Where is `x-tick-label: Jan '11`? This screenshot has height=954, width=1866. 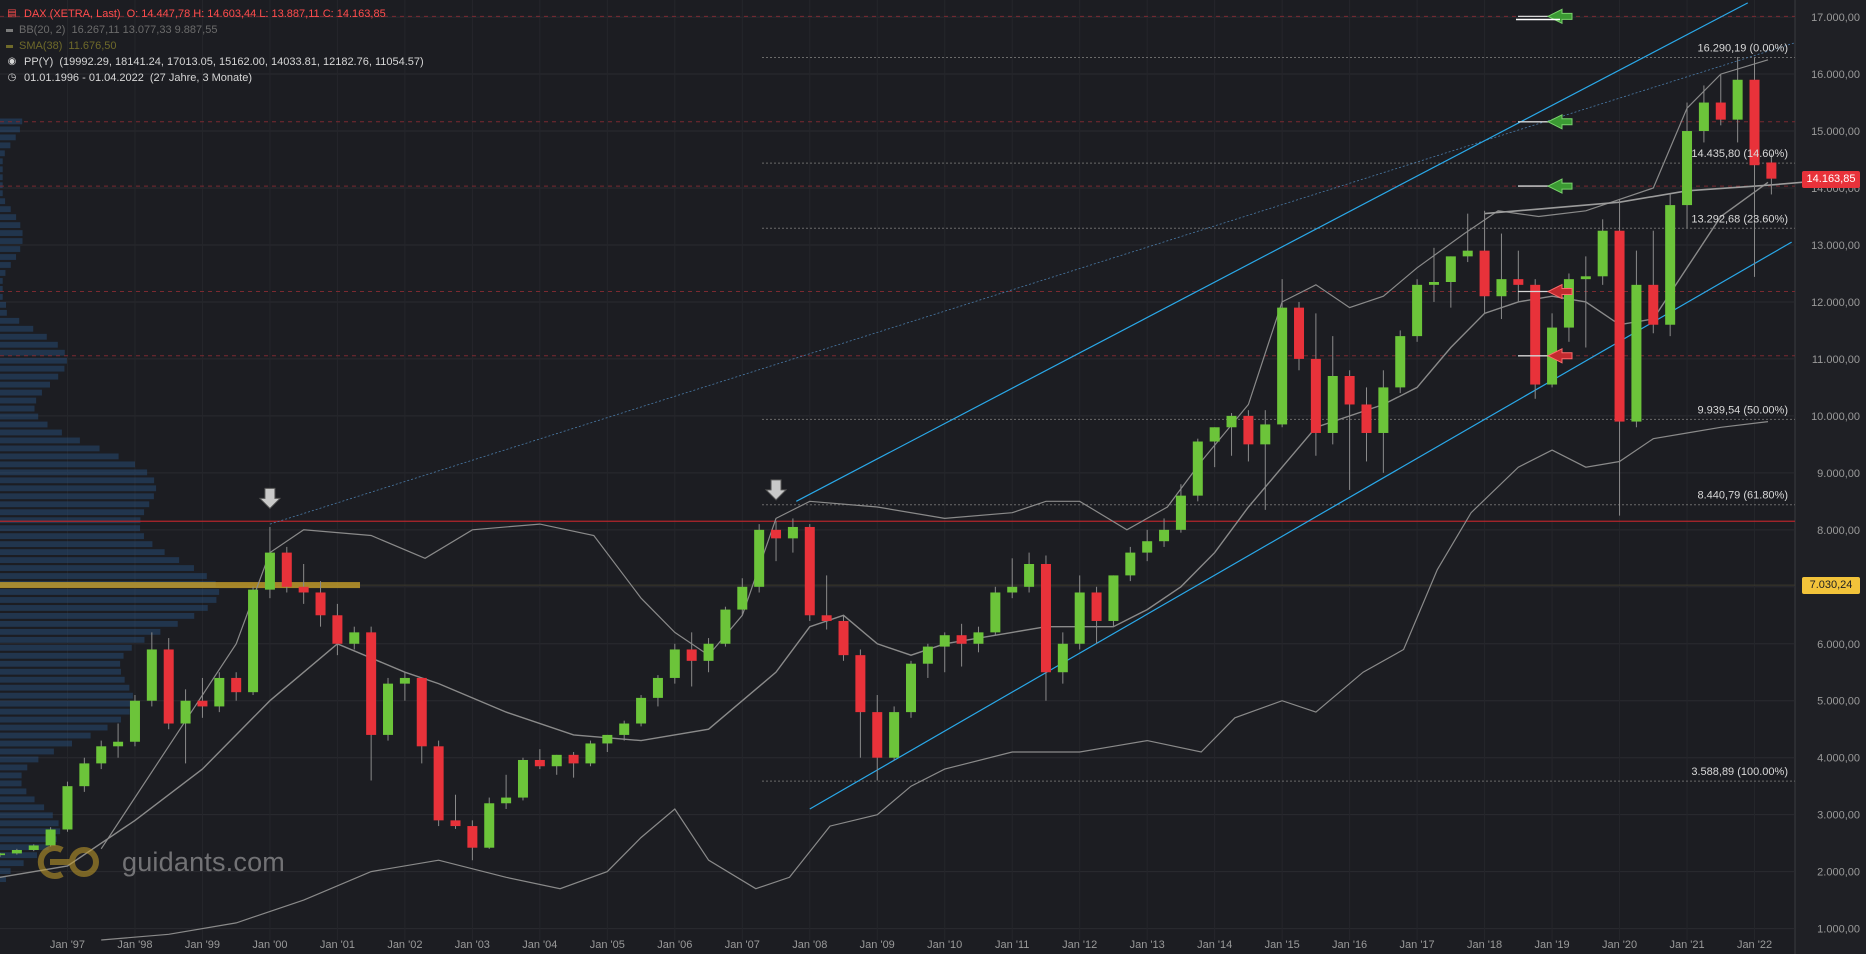
x-tick-label: Jan '11 is located at coordinates (1012, 945).